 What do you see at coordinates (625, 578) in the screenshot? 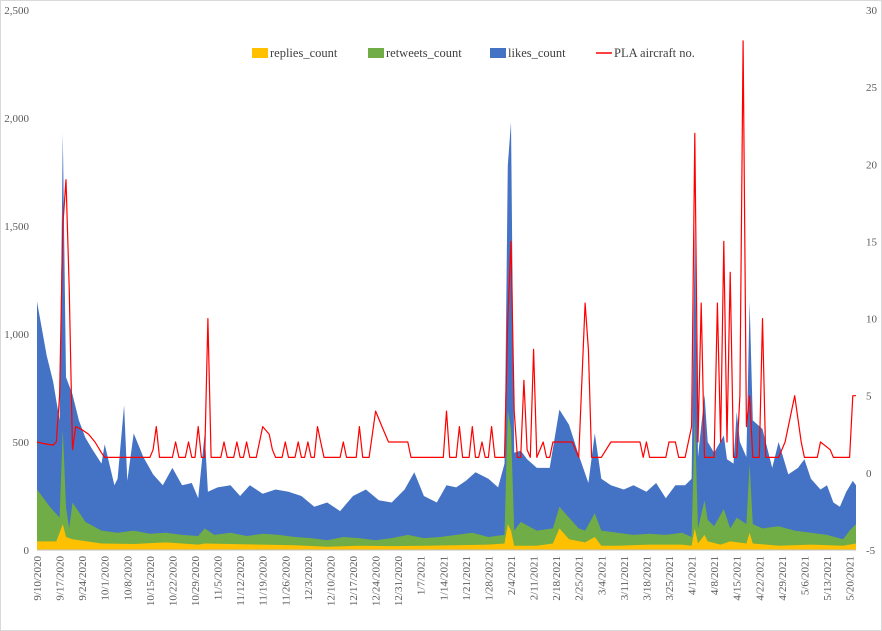
I see `x-tick-label: 3/11/2021` at bounding box center [625, 578].